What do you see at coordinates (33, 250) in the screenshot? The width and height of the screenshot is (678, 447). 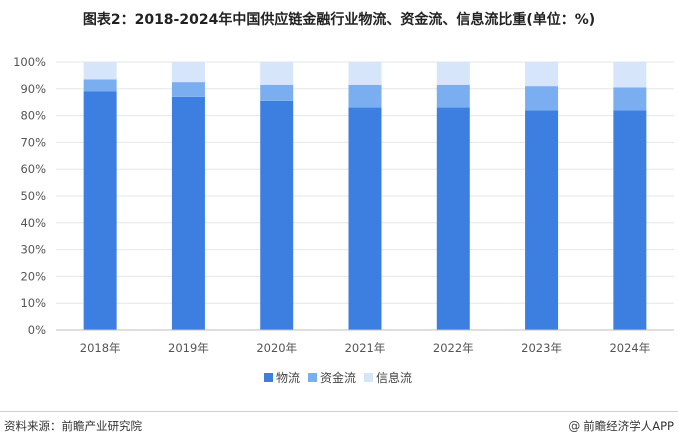 I see `y-tick-label: 30%` at bounding box center [33, 250].